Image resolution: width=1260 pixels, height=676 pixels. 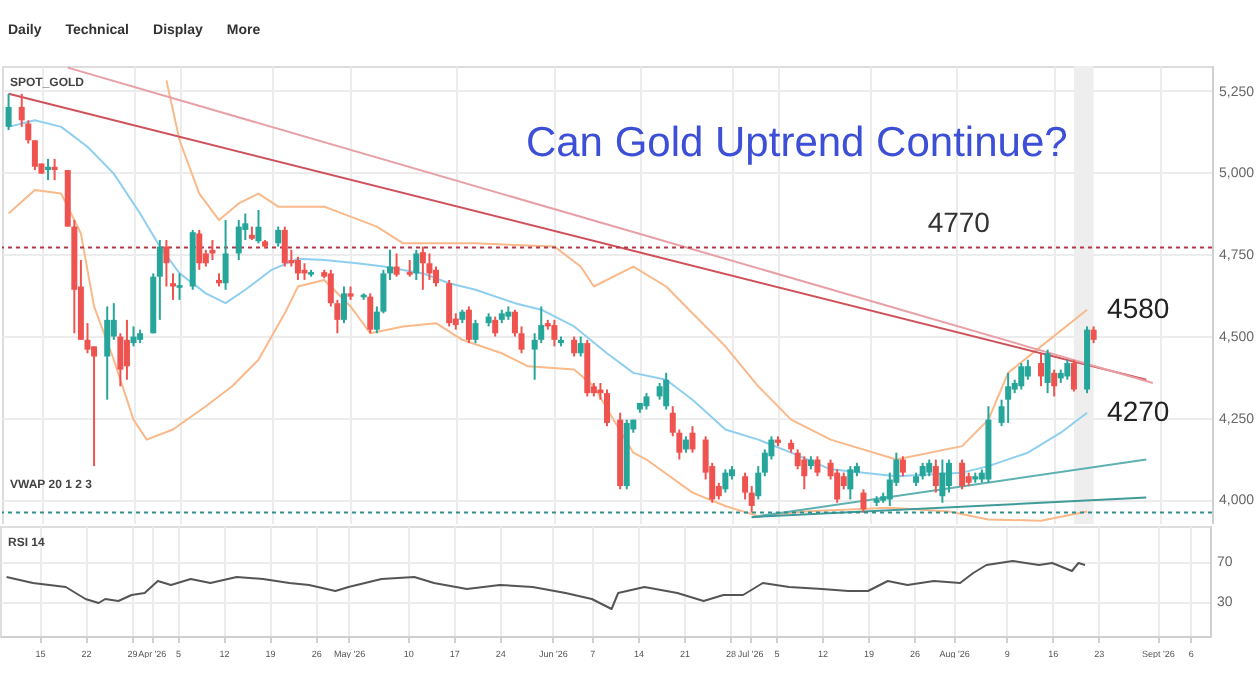 What do you see at coordinates (959, 221) in the screenshot?
I see `ref-line-label: 4770` at bounding box center [959, 221].